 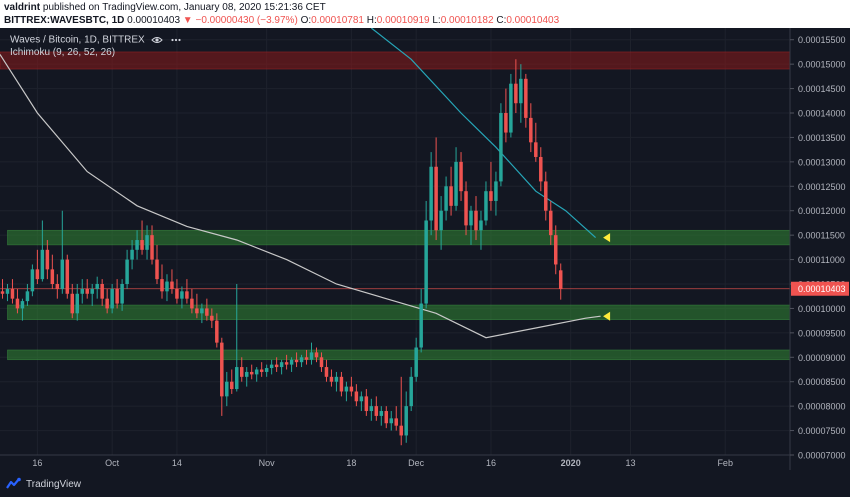 What do you see at coordinates (22, 7) in the screenshot?
I see `author-name: valdrint` at bounding box center [22, 7].